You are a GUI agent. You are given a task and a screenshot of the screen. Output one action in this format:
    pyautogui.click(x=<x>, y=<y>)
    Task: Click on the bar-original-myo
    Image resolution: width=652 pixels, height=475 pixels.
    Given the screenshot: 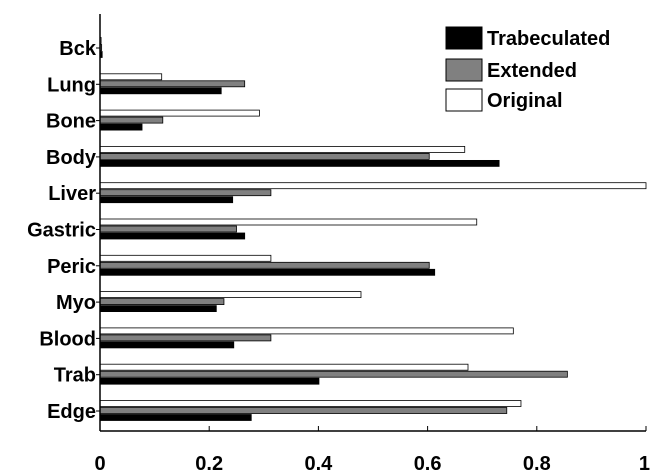 What is the action you would take?
    pyautogui.click(x=230, y=295)
    